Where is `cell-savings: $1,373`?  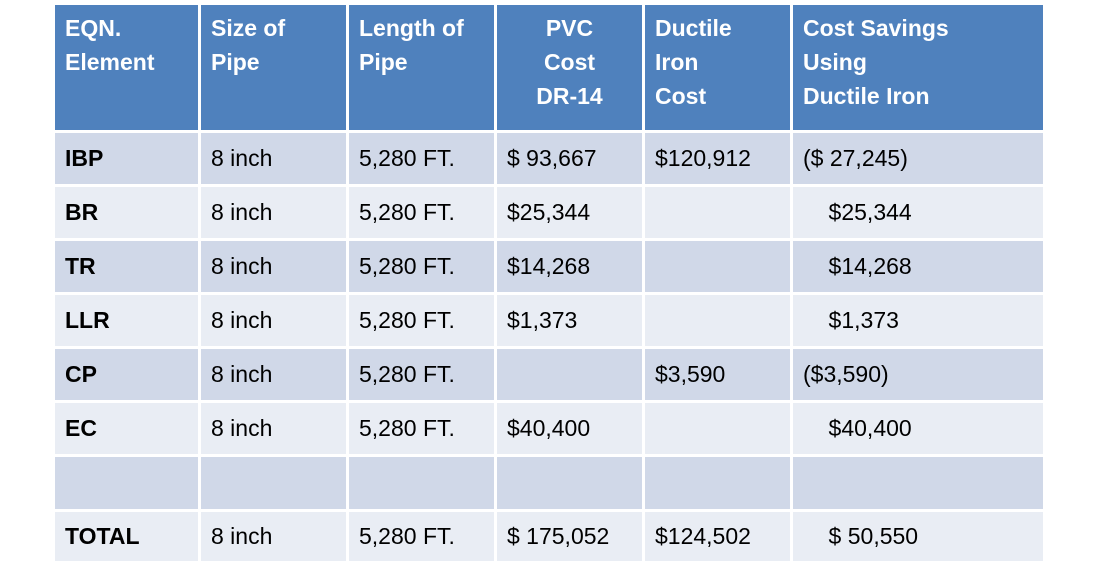
cell-savings: $1,373 is located at coordinates (918, 320).